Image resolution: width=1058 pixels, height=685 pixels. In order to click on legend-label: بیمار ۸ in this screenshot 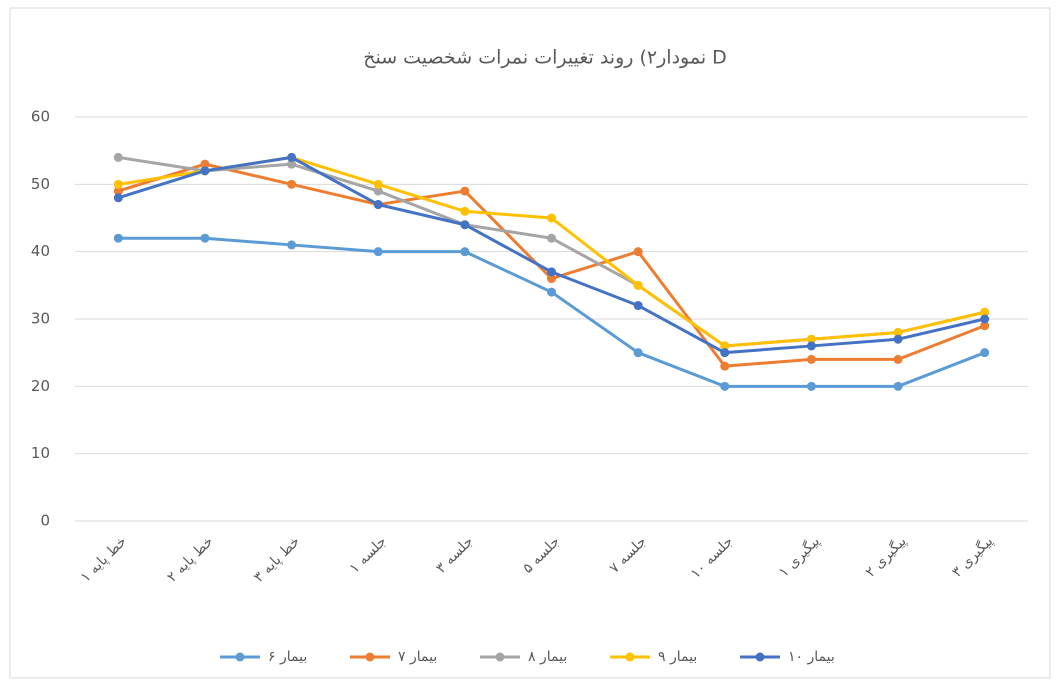, I will do `click(547, 657)`.